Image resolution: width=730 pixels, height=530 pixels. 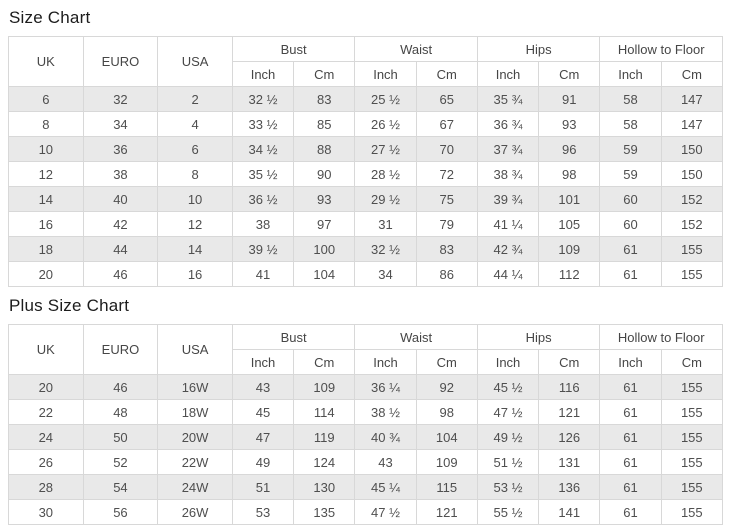 What do you see at coordinates (385, 99) in the screenshot?
I see `table-cell: 25 ½` at bounding box center [385, 99].